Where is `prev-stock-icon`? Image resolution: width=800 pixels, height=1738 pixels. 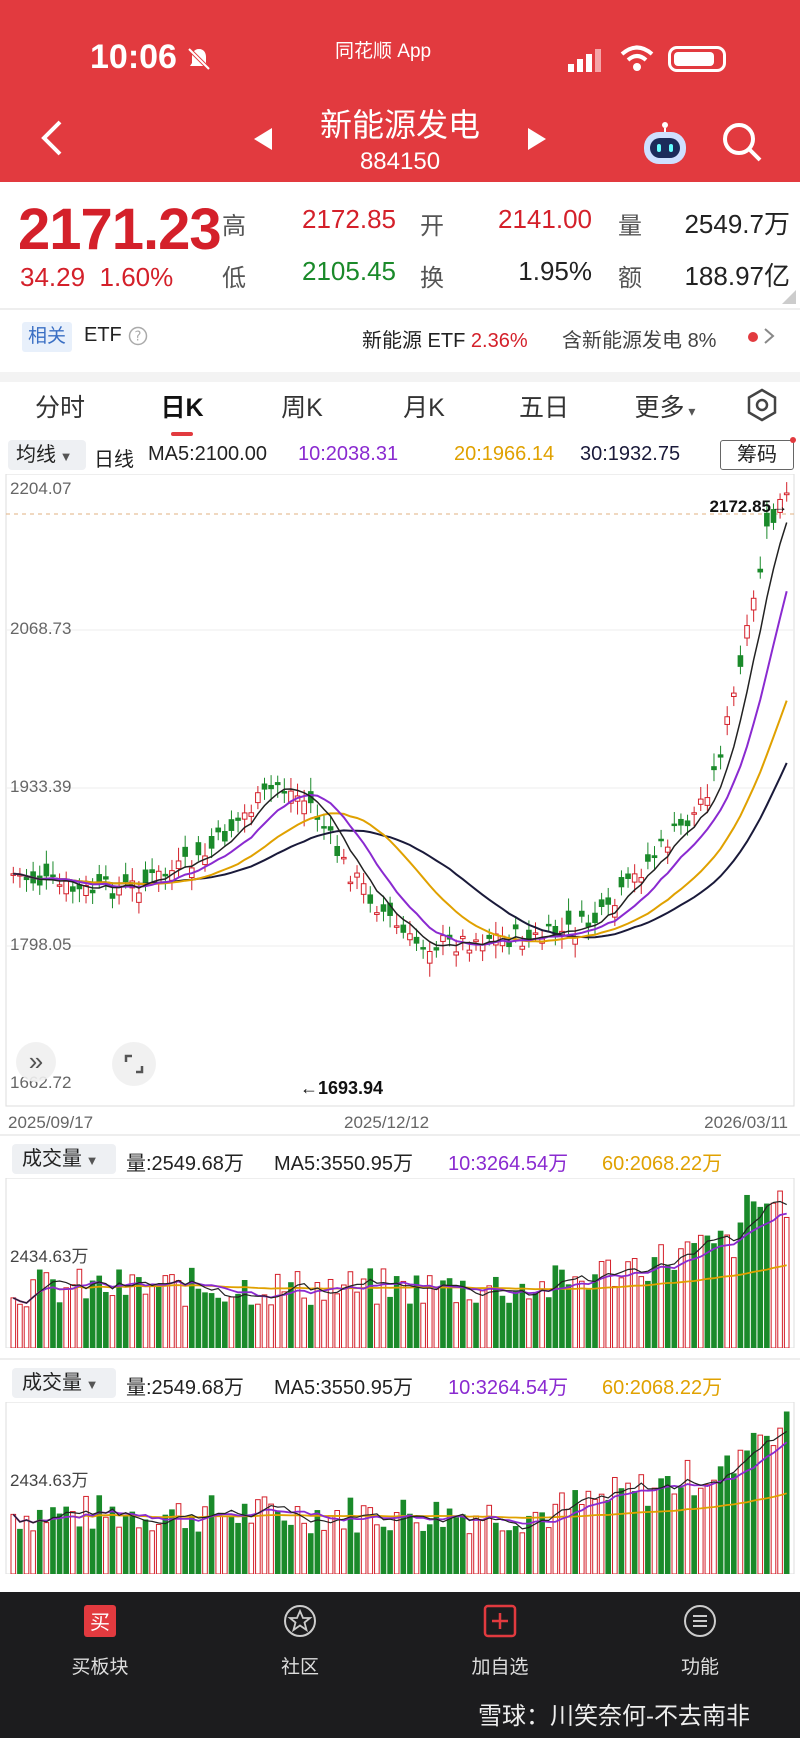
prev-stock-icon is located at coordinates (263, 139).